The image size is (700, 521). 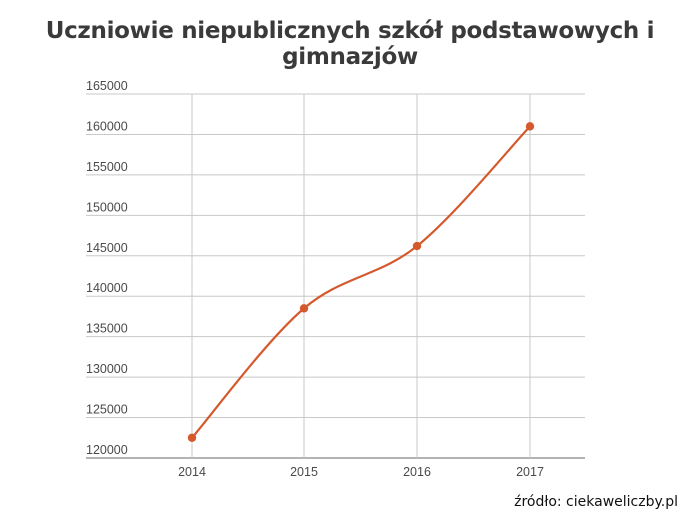 What do you see at coordinates (192, 472) in the screenshot?
I see `x-tick-label: 2014` at bounding box center [192, 472].